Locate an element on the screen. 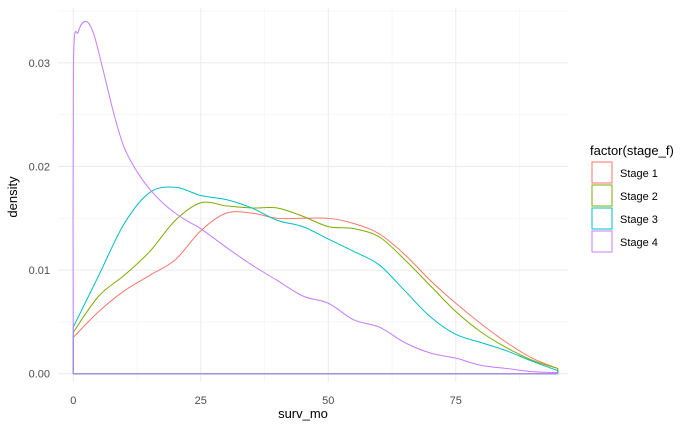  y-tick-label: 0.01 is located at coordinates (39, 271).